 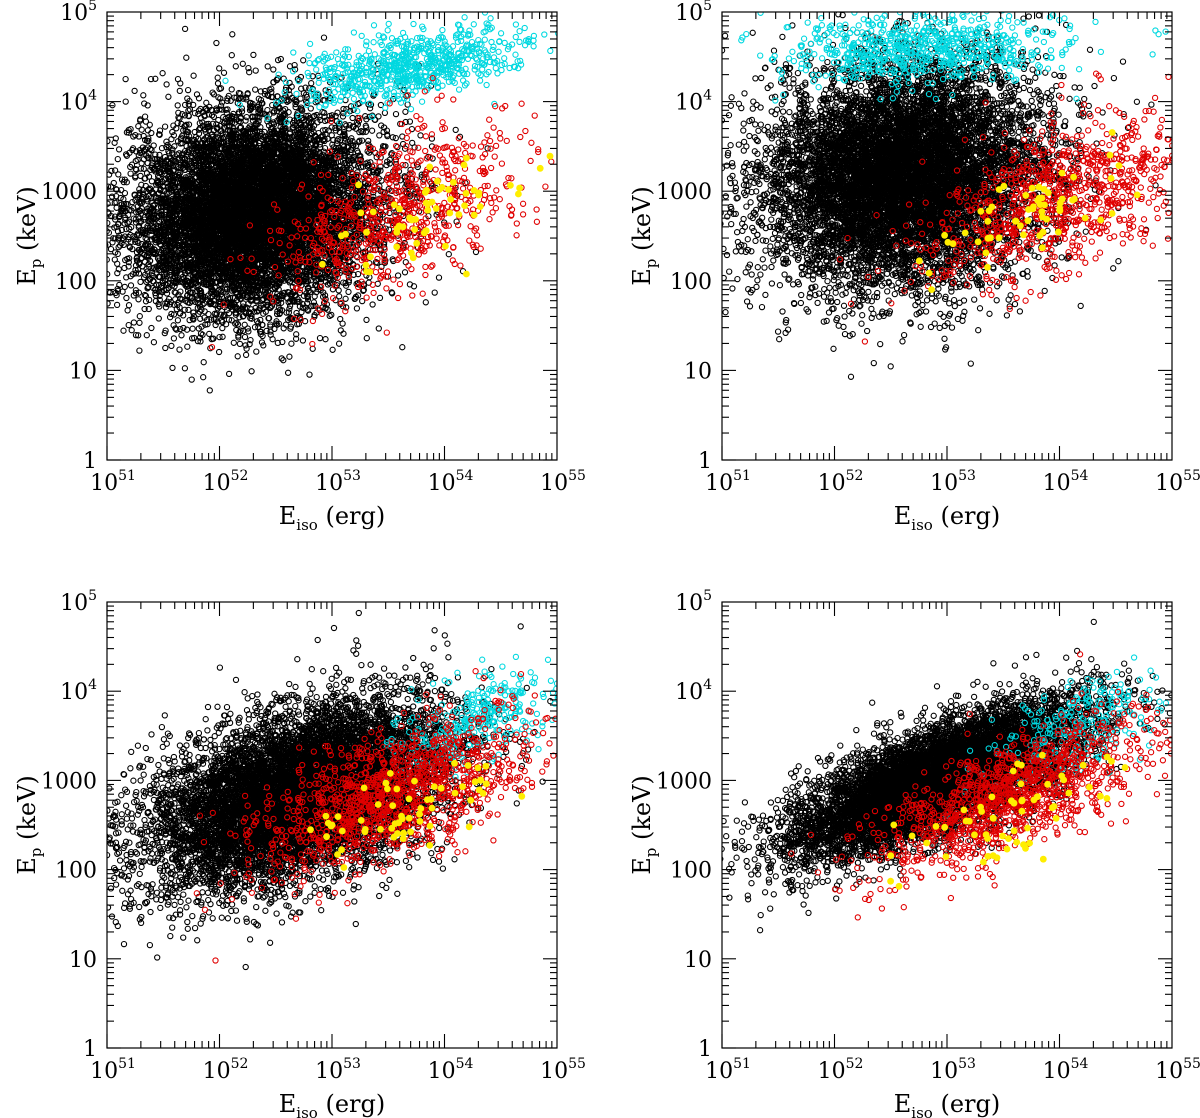 I want to click on scatter-points, so click(x=310, y=203).